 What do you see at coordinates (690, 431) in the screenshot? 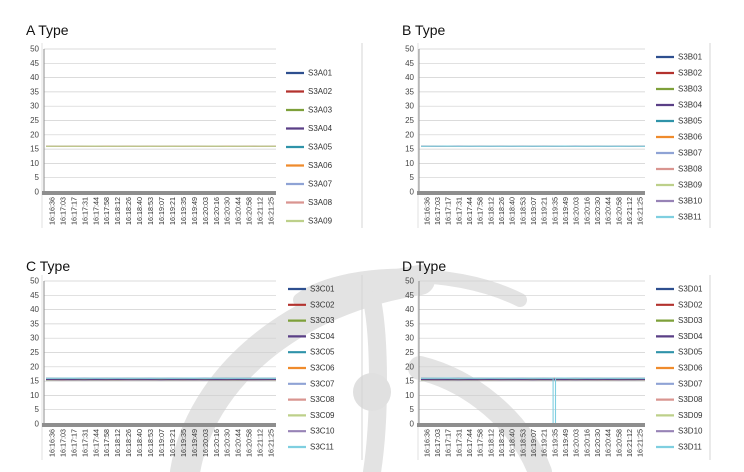
I see `legend-label: S3D10` at bounding box center [690, 431].